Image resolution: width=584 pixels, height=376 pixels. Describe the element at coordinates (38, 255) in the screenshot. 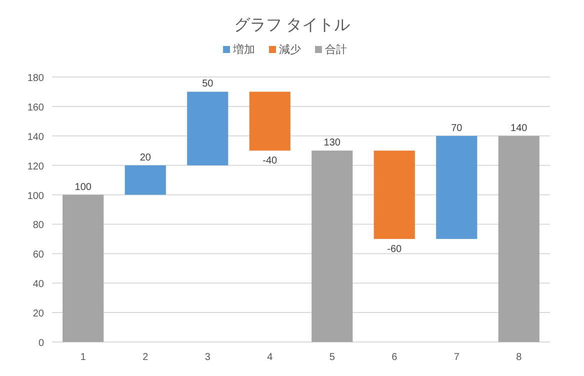

I see `y-tick-label: 60` at that location.